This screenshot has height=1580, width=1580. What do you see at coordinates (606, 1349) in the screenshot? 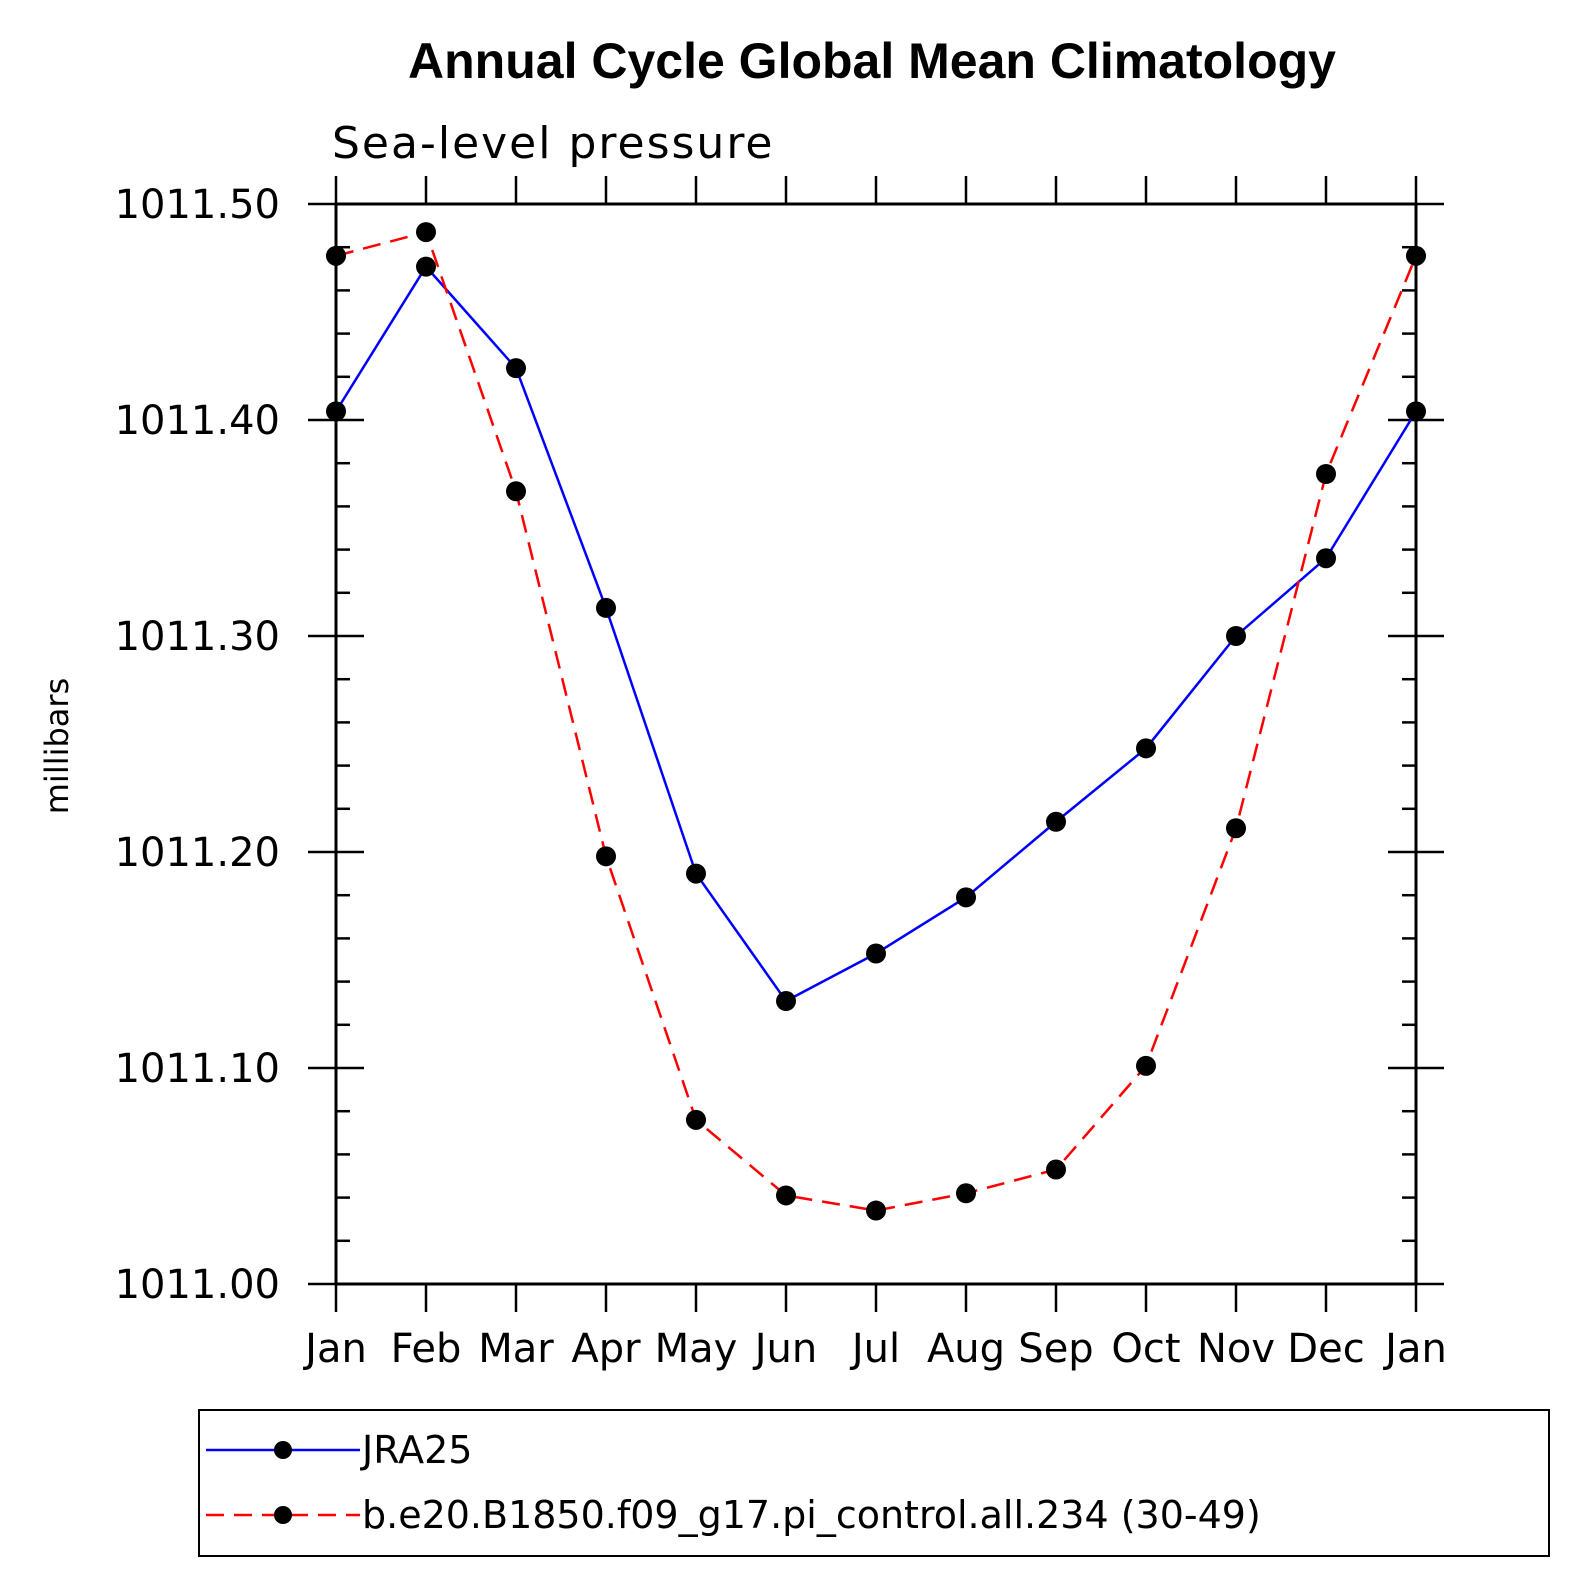
I see `x-tick-label: Apr` at bounding box center [606, 1349].